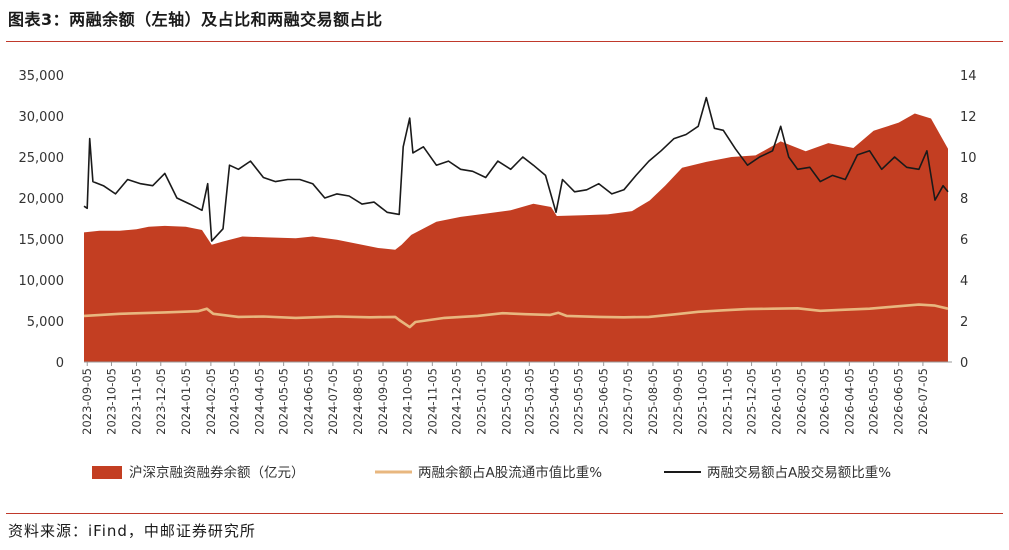 Image resolution: width=1009 pixels, height=550 pixels. Describe the element at coordinates (628, 401) in the screenshot. I see `x-tick-label: 2025-07-05` at that location.